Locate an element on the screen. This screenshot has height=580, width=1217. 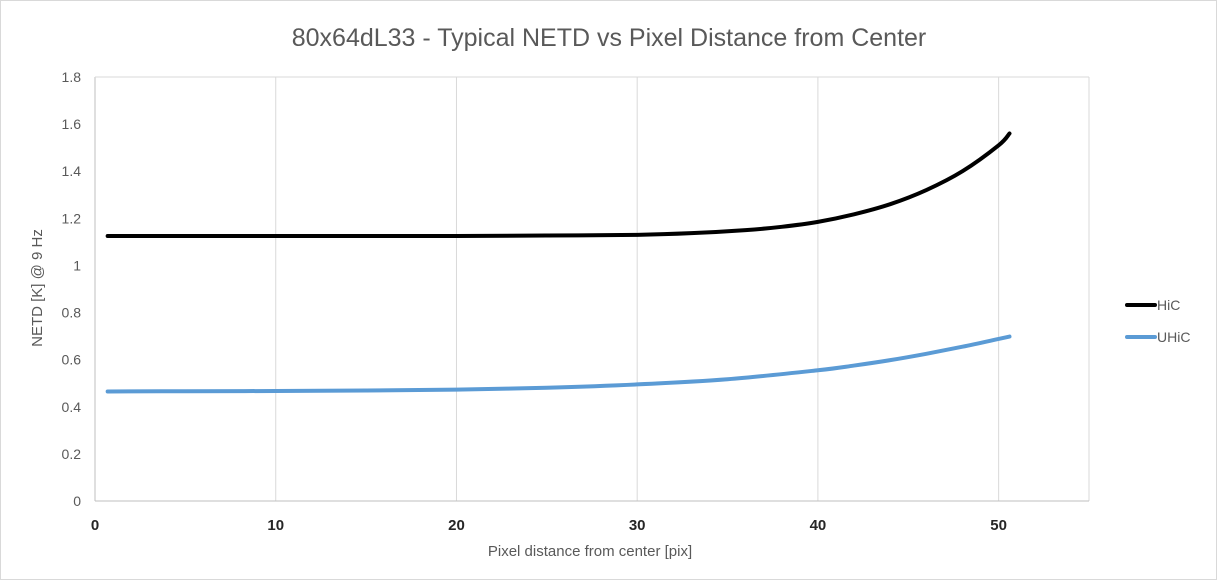
series-line-hic is located at coordinates (558, 185).